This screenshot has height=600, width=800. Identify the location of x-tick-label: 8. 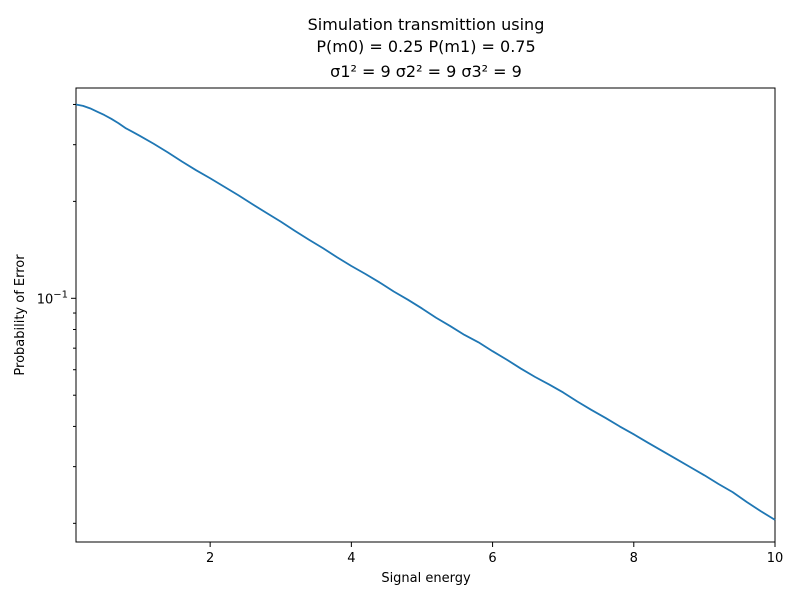
(634, 558).